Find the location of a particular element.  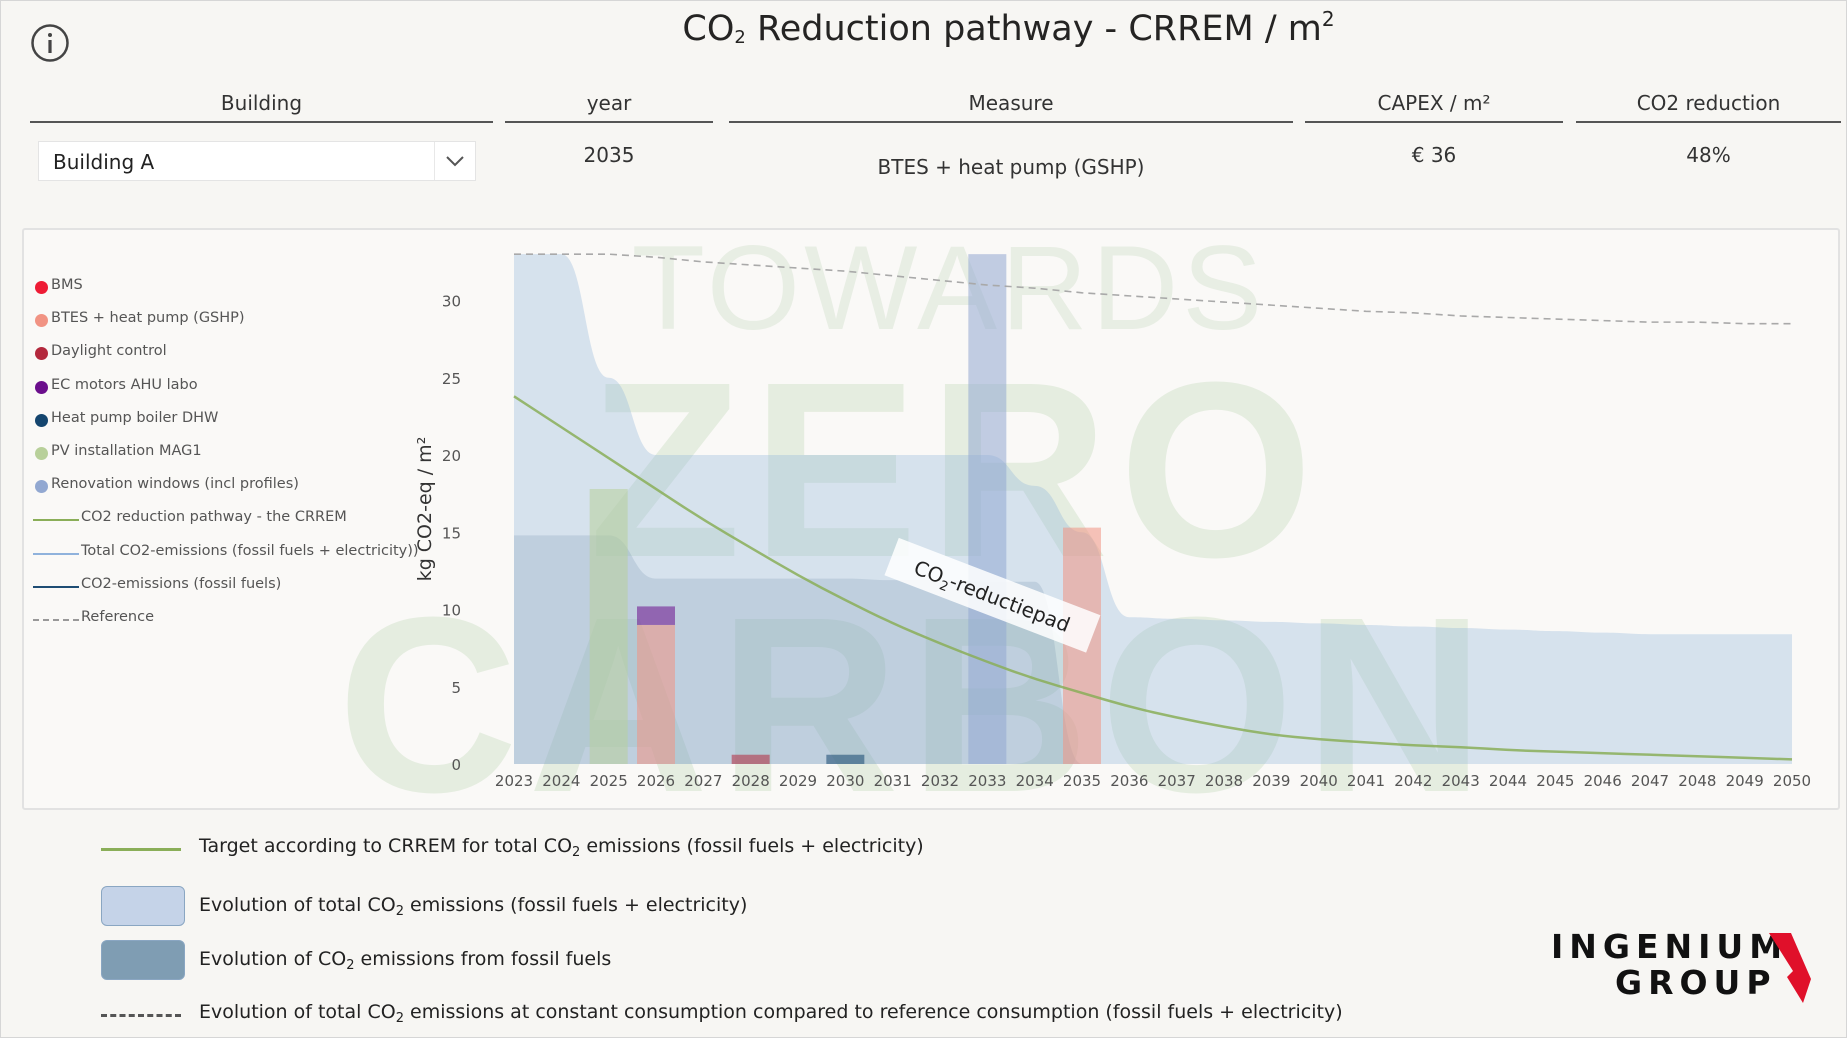

legend-label: CO2 reduction pathway - the CRREM is located at coordinates (214, 517).